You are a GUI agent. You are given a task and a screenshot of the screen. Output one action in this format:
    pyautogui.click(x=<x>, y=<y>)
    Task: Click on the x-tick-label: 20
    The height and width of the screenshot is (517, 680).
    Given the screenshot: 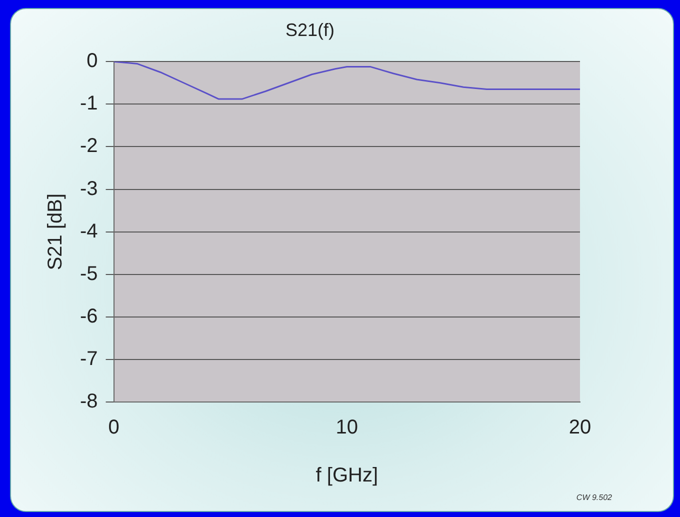 What is the action you would take?
    pyautogui.click(x=580, y=427)
    